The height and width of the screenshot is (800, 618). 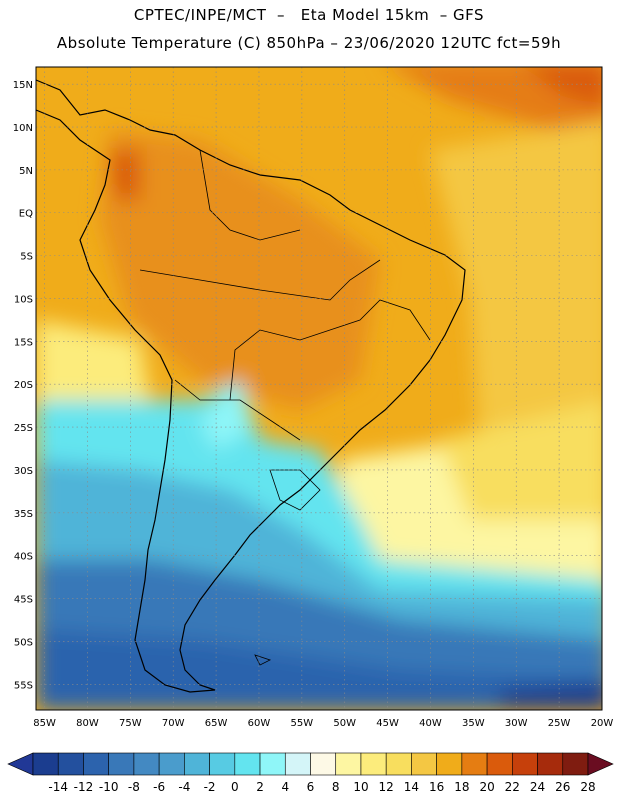 What do you see at coordinates (311, 787) in the screenshot?
I see `legend-label: 6` at bounding box center [311, 787].